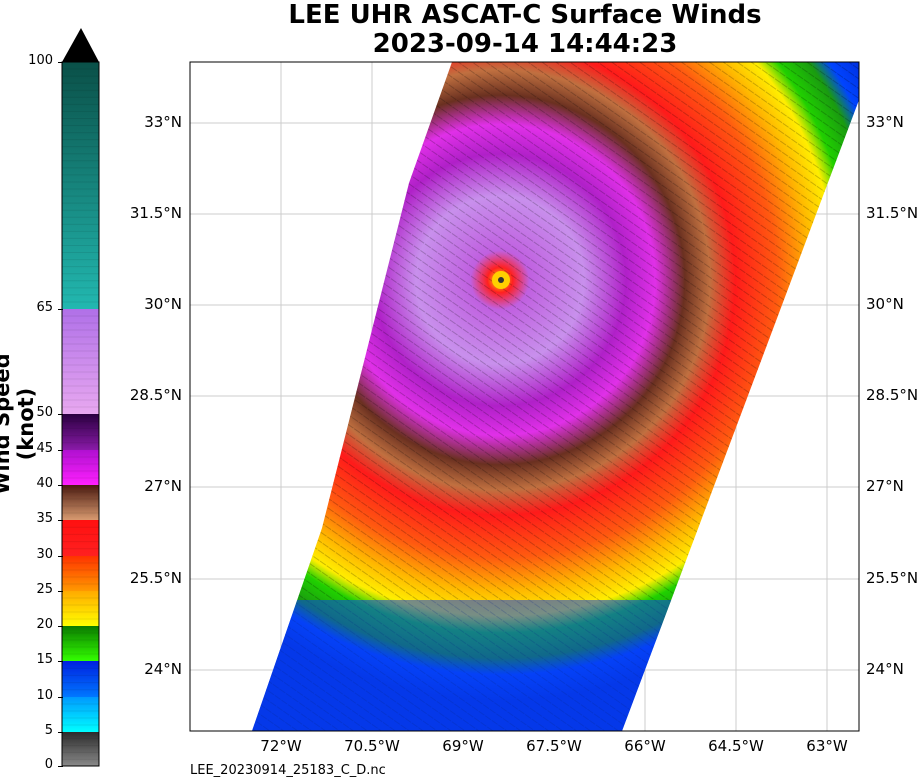 Image resolution: width=921 pixels, height=779 pixels. Describe the element at coordinates (44, 412) in the screenshot. I see `colorbar-tick-label: 50` at that location.